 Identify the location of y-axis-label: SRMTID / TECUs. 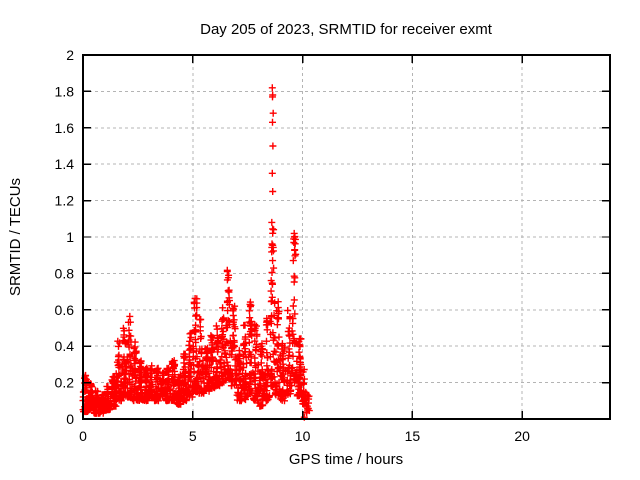
(15, 237).